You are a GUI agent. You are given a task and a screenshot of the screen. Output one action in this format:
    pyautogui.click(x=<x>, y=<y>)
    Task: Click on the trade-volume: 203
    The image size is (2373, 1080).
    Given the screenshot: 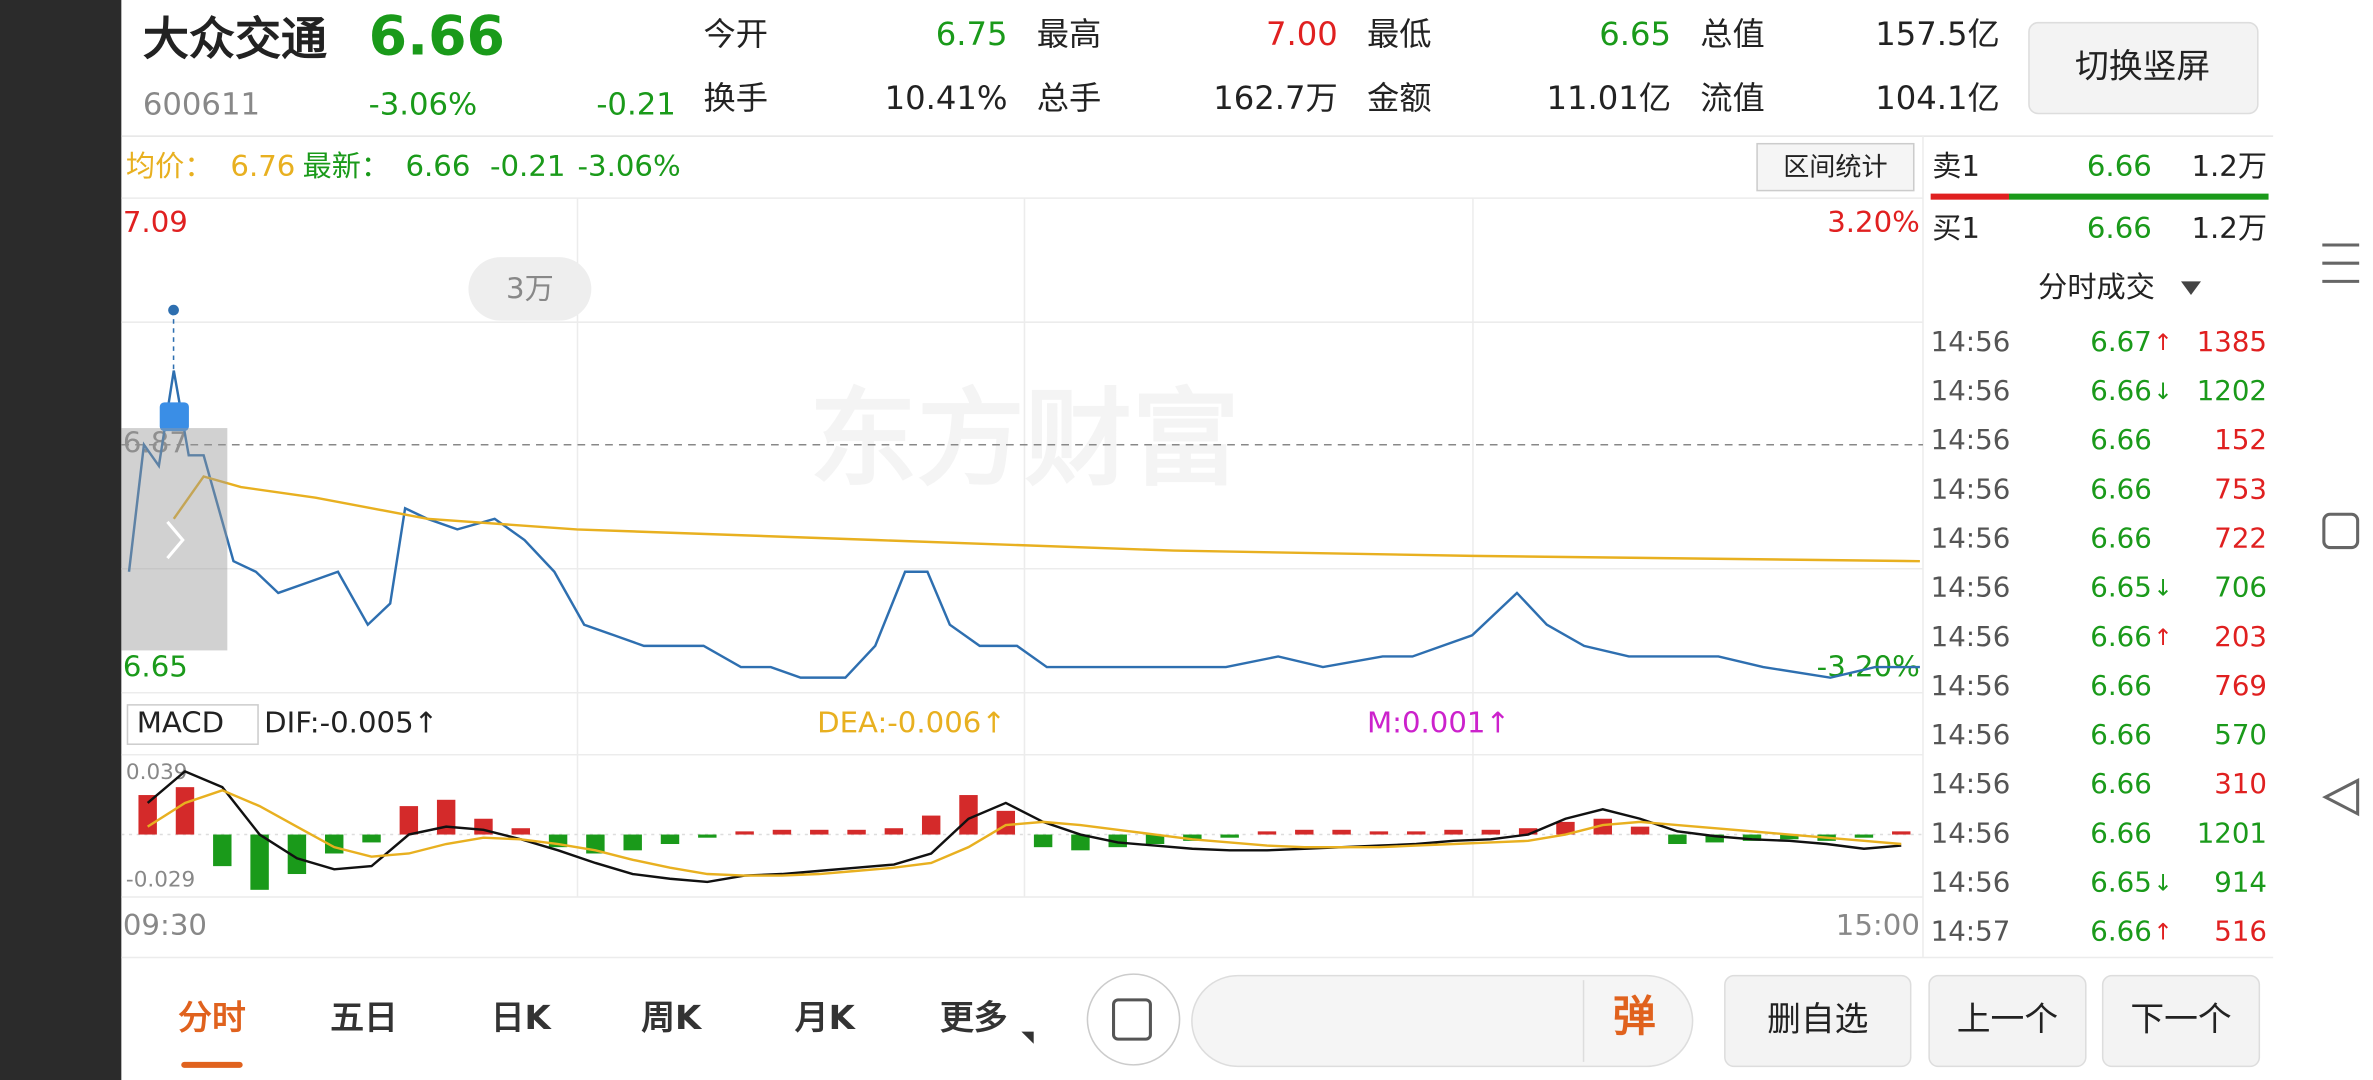 What is the action you would take?
    pyautogui.click(x=2240, y=637)
    